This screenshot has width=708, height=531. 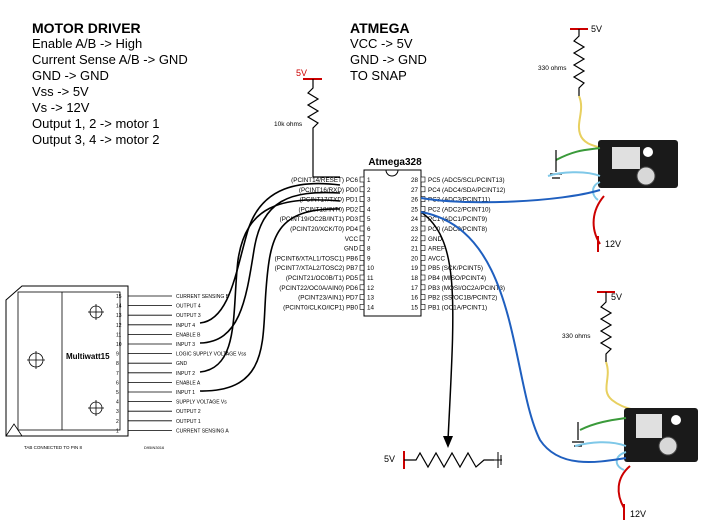 What do you see at coordinates (270, 267) in the screenshot?
I see `wire-pd1-input3` at bounding box center [270, 267].